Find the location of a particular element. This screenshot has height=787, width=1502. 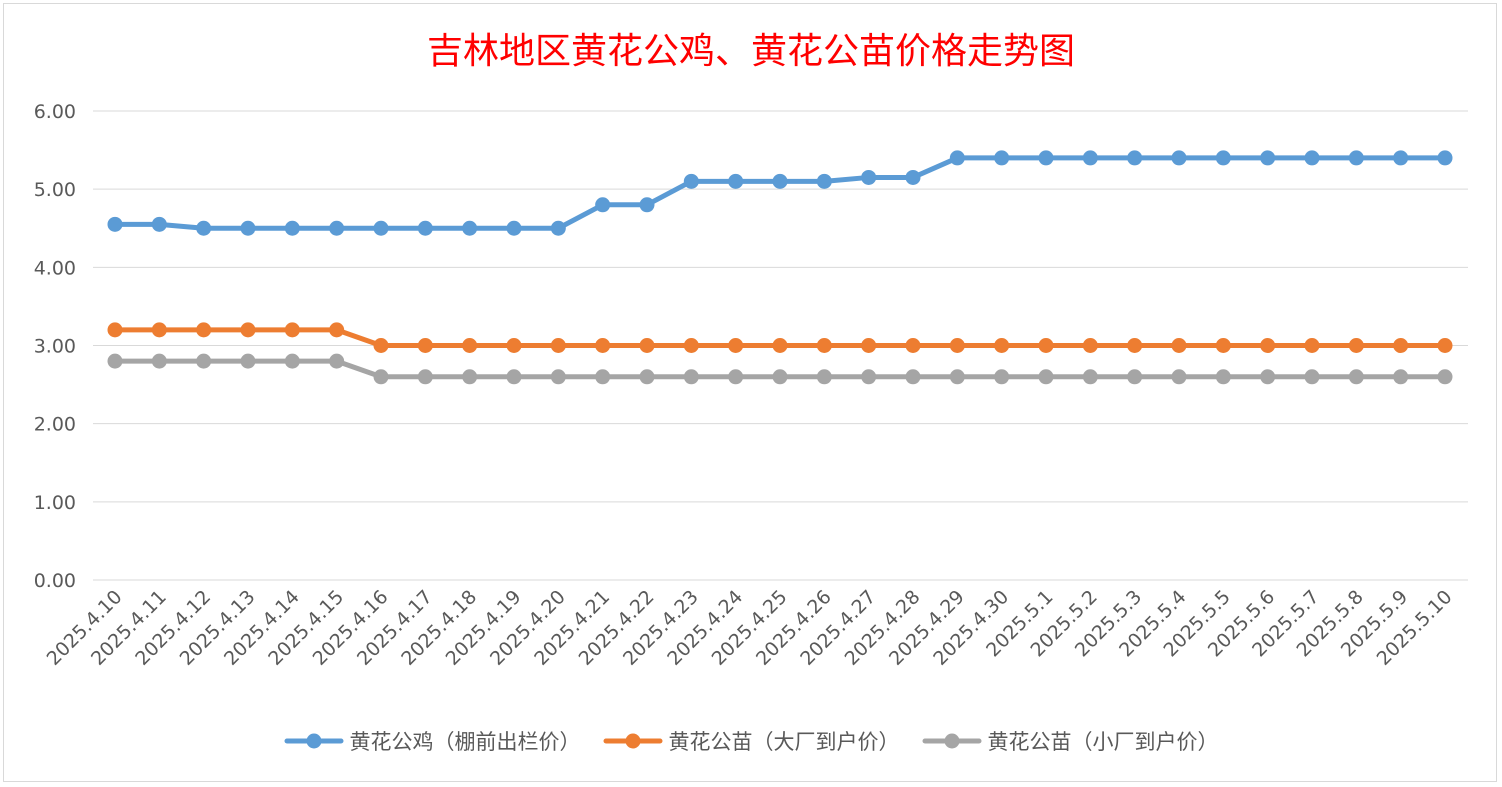

legend-item: 黄花公鸡（棚前出栏价） is located at coordinates (432, 741).